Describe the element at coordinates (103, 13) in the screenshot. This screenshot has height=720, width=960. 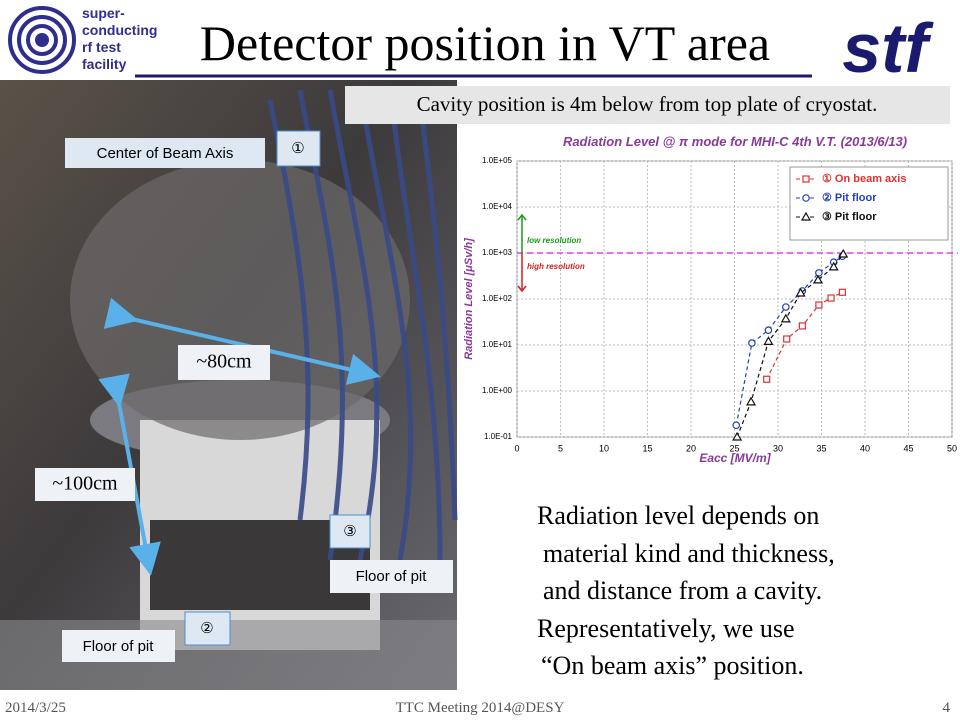
I see `logo-text: super-` at that location.